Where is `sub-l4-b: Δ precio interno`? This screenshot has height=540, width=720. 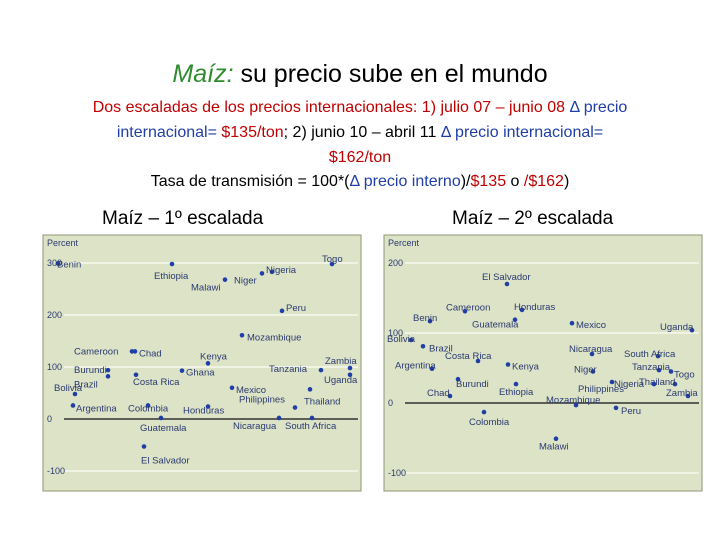
sub-l4-b: Δ precio interno is located at coordinates (405, 181).